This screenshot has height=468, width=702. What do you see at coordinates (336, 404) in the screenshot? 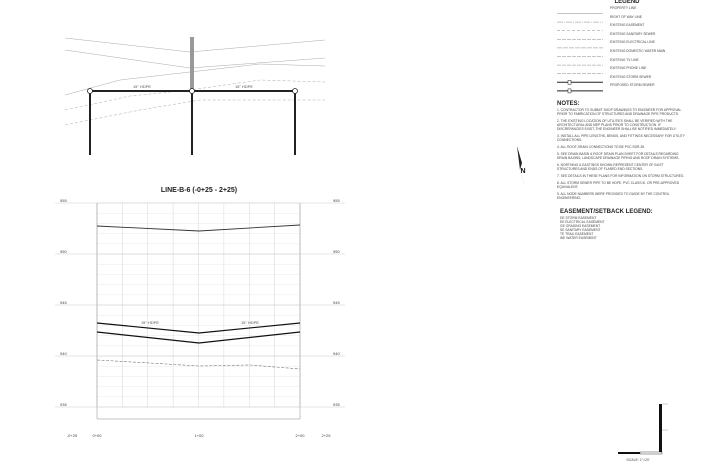
I see `elev-label-right: 935` at bounding box center [336, 404].